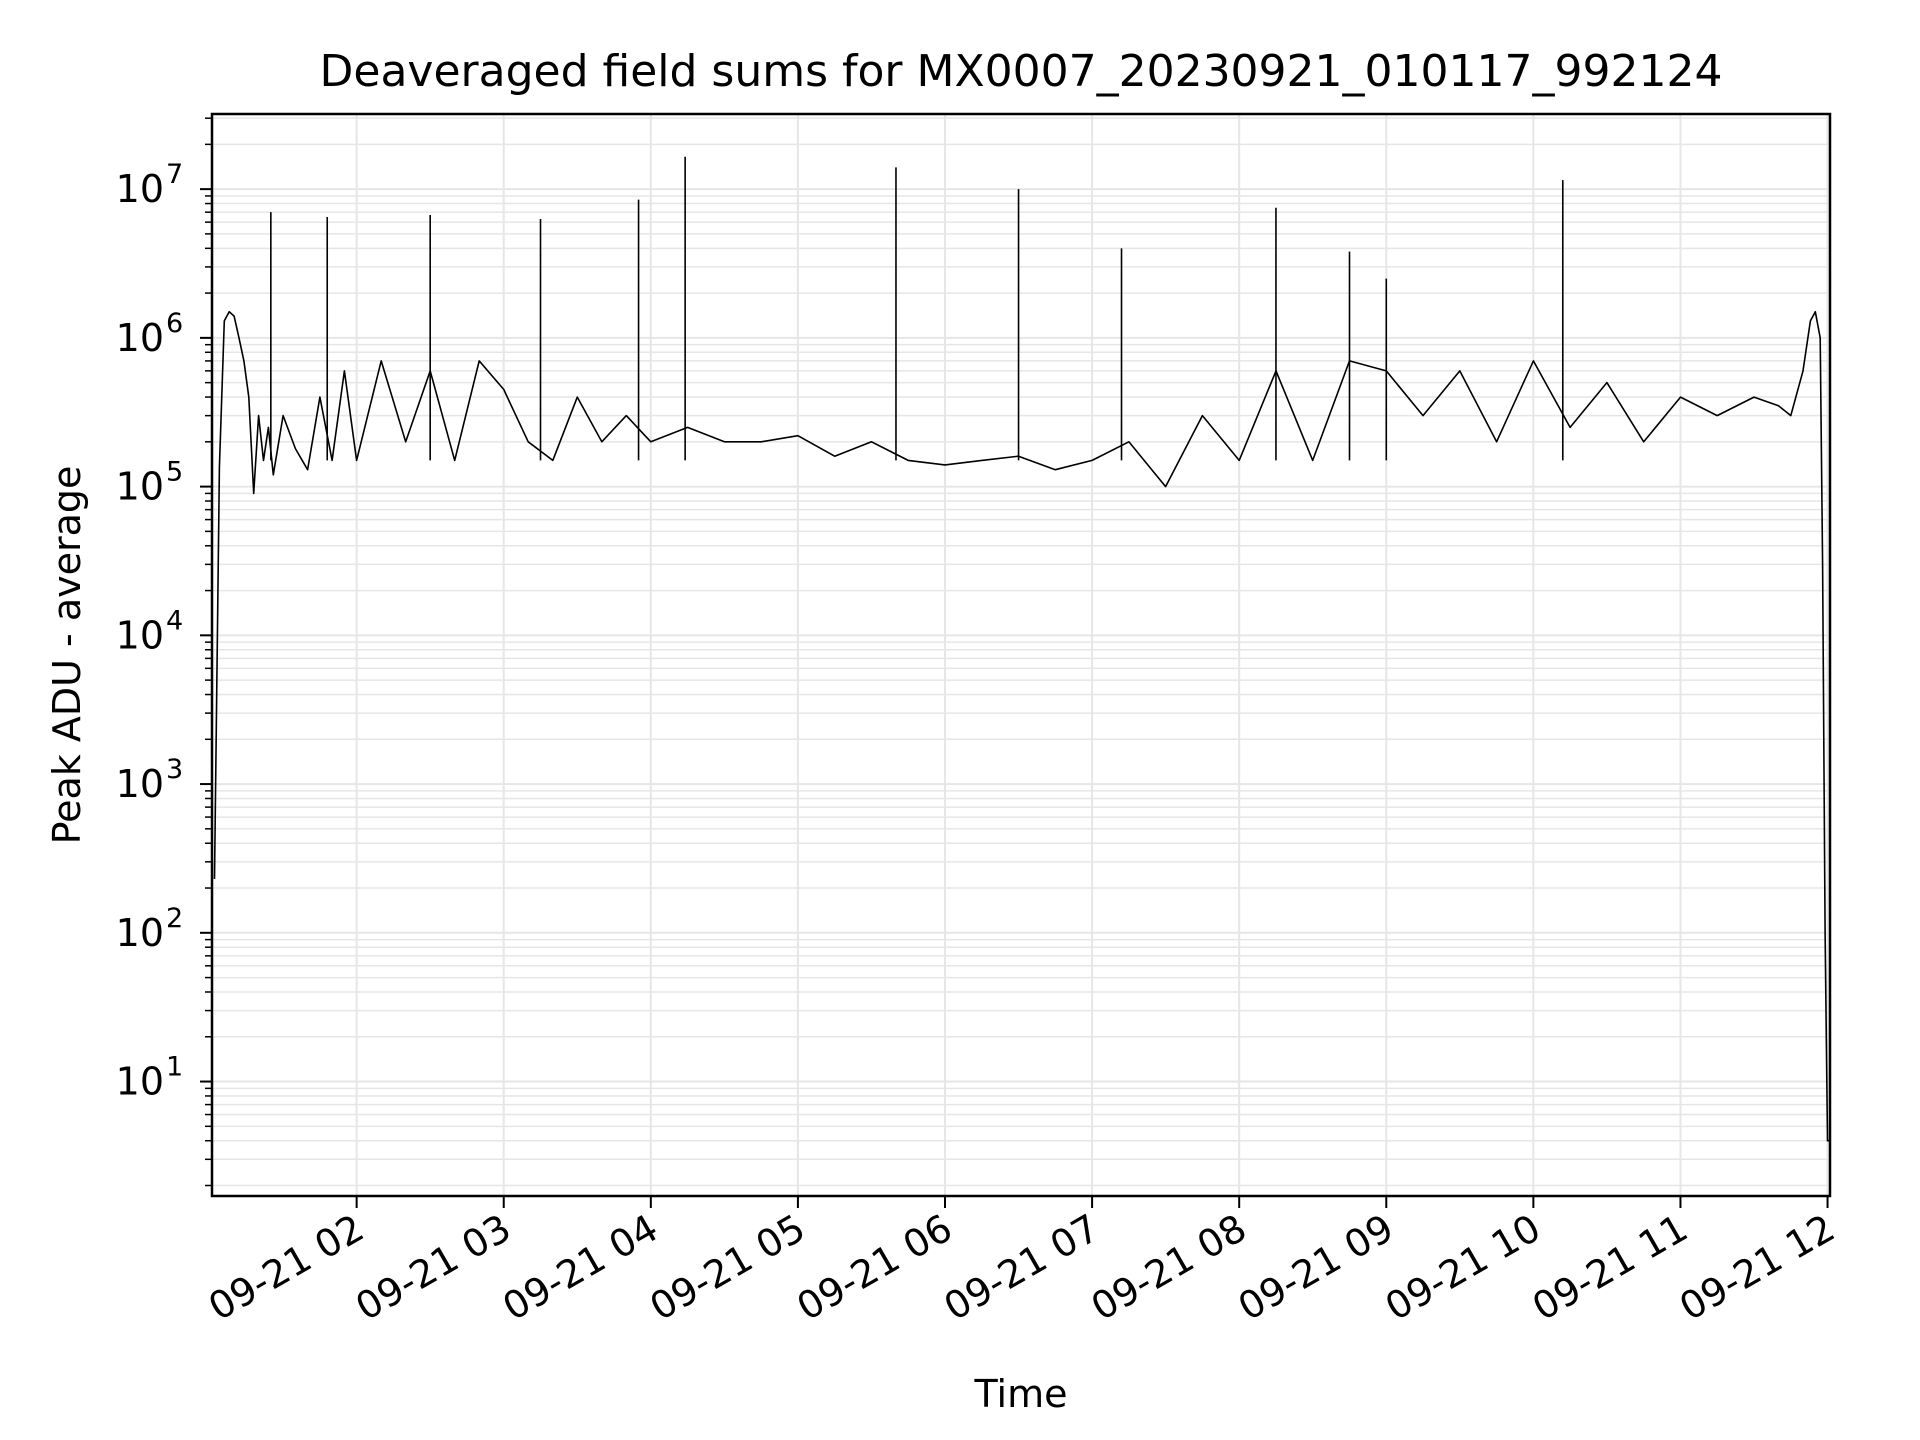  I want to click on y-tick-exponent: 6, so click(174, 323).